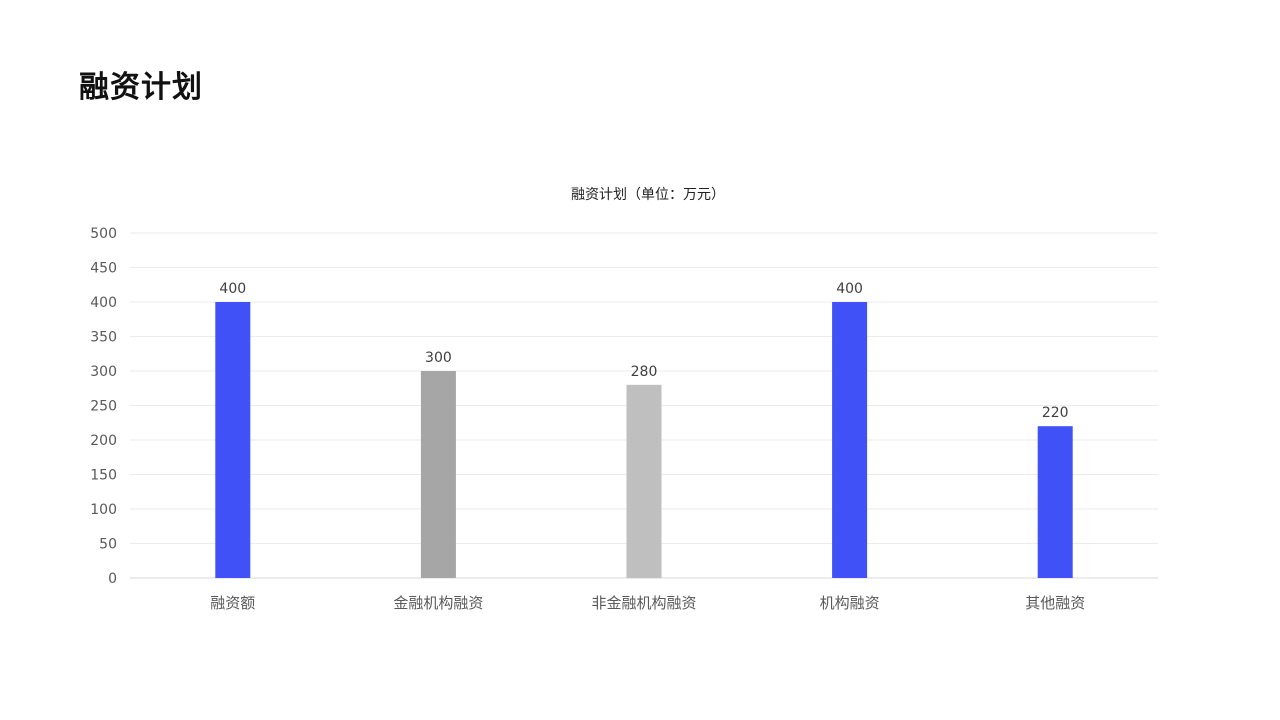  Describe the element at coordinates (103, 510) in the screenshot. I see `y-tick-label: 100` at that location.